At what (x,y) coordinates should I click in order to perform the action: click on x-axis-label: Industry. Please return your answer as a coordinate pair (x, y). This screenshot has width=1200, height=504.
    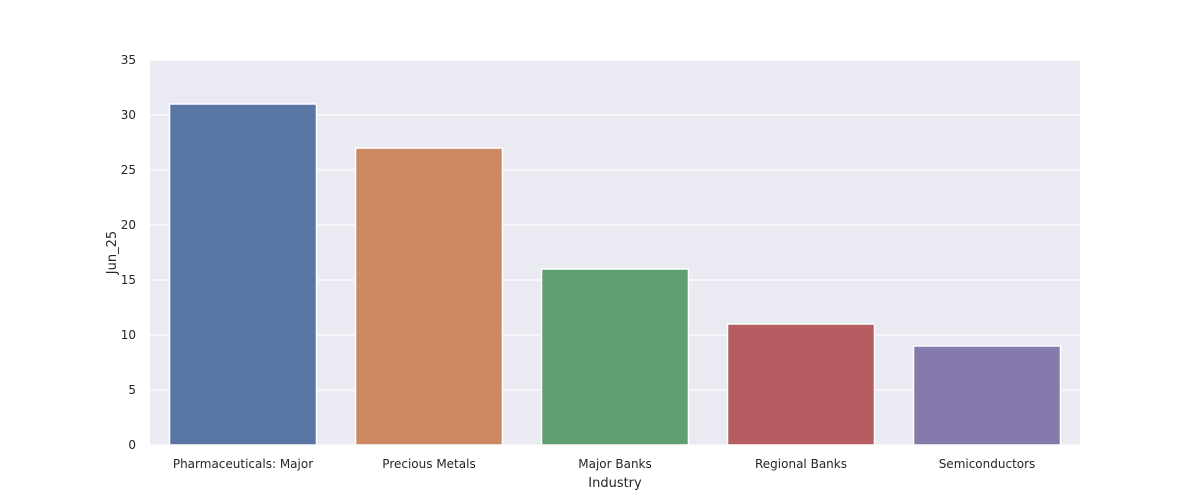
    Looking at the image, I should click on (615, 483).